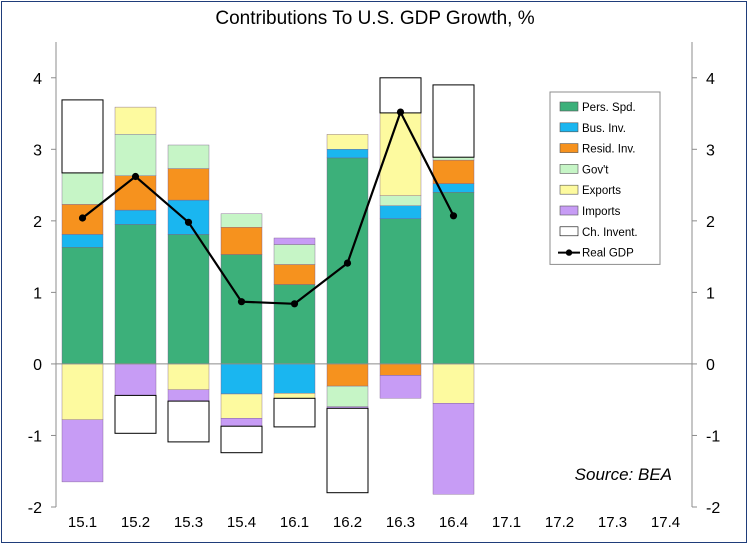 The image size is (750, 547). I want to click on bar-15.3-gov-t, so click(188, 156).